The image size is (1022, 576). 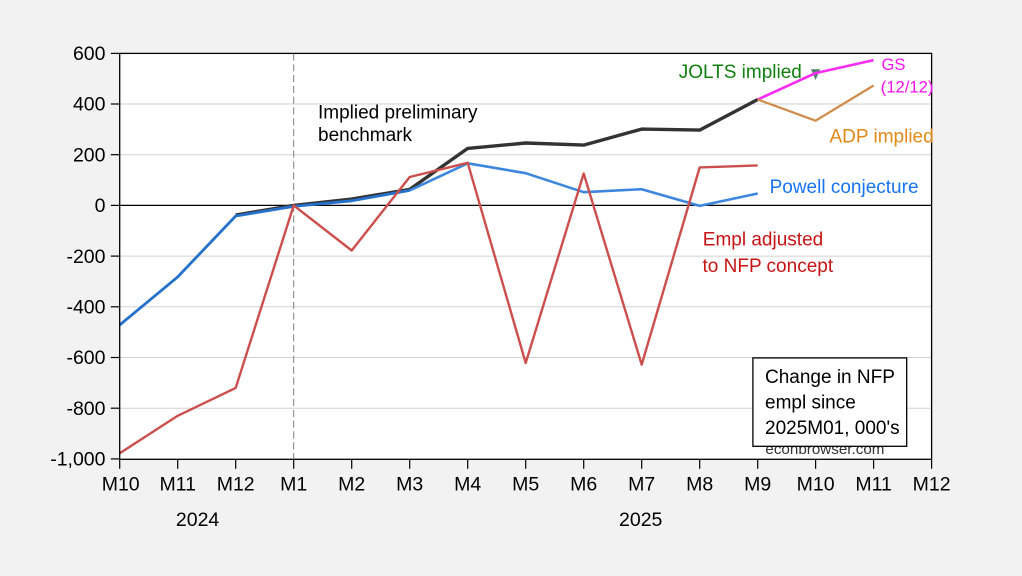 I want to click on svg-text: -200, so click(x=85, y=257).